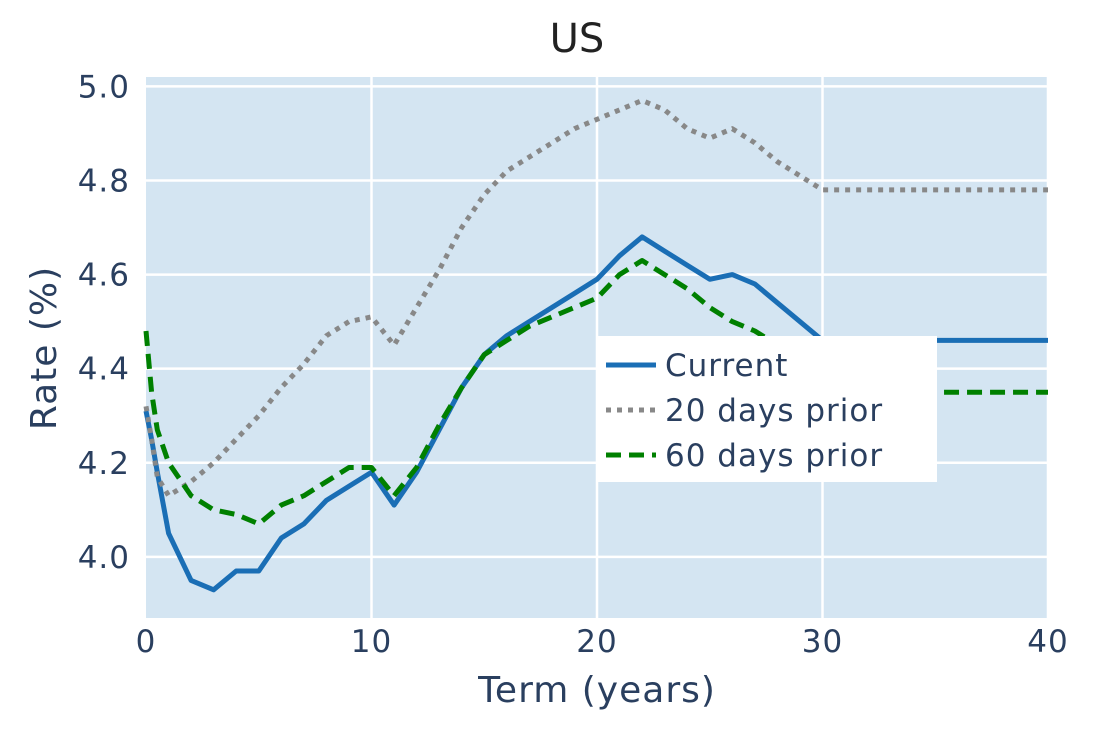 The height and width of the screenshot is (734, 1093). Describe the element at coordinates (104, 370) in the screenshot. I see `y-tick-label: 4.4` at that location.